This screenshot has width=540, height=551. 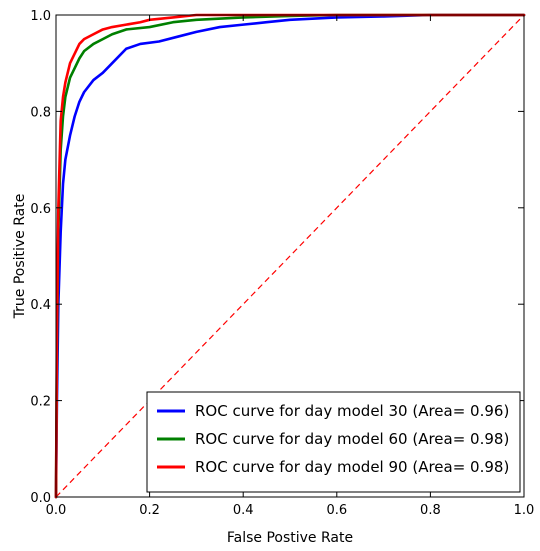 What do you see at coordinates (40, 112) in the screenshot?
I see `y-tick-label: 0.8` at bounding box center [40, 112].